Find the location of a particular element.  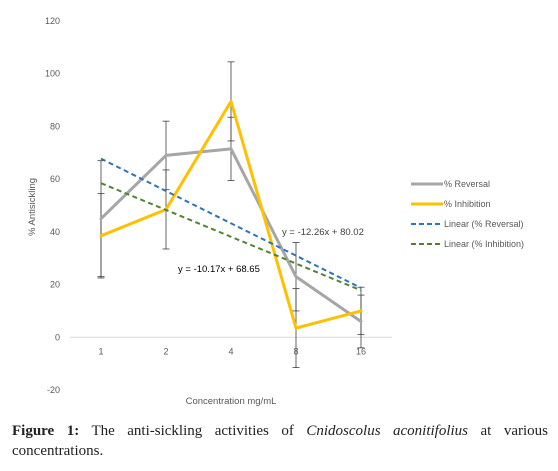

y-tick-label: 60 is located at coordinates (55, 179).